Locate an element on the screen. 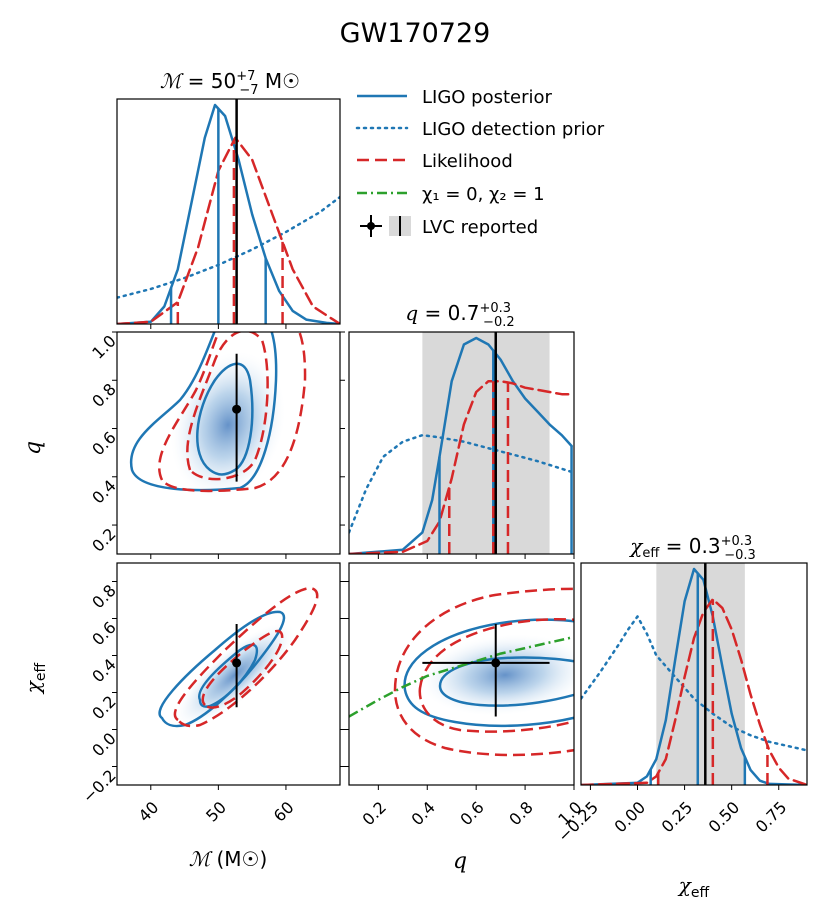 This screenshot has height=914, width=831. legend-likelihood-label: Likelihood is located at coordinates (467, 161).